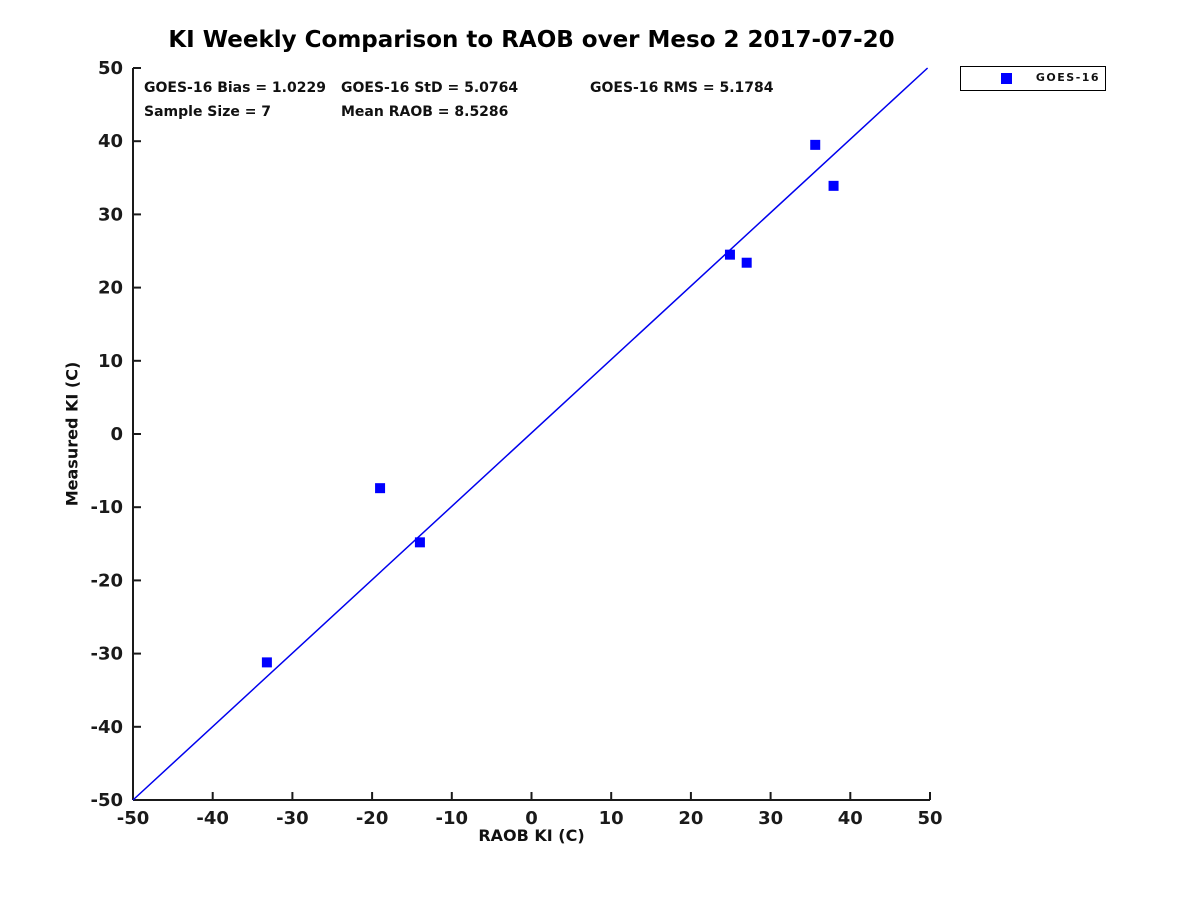 This screenshot has height=900, width=1200. I want to click on y-tick-label: -40, so click(106, 727).